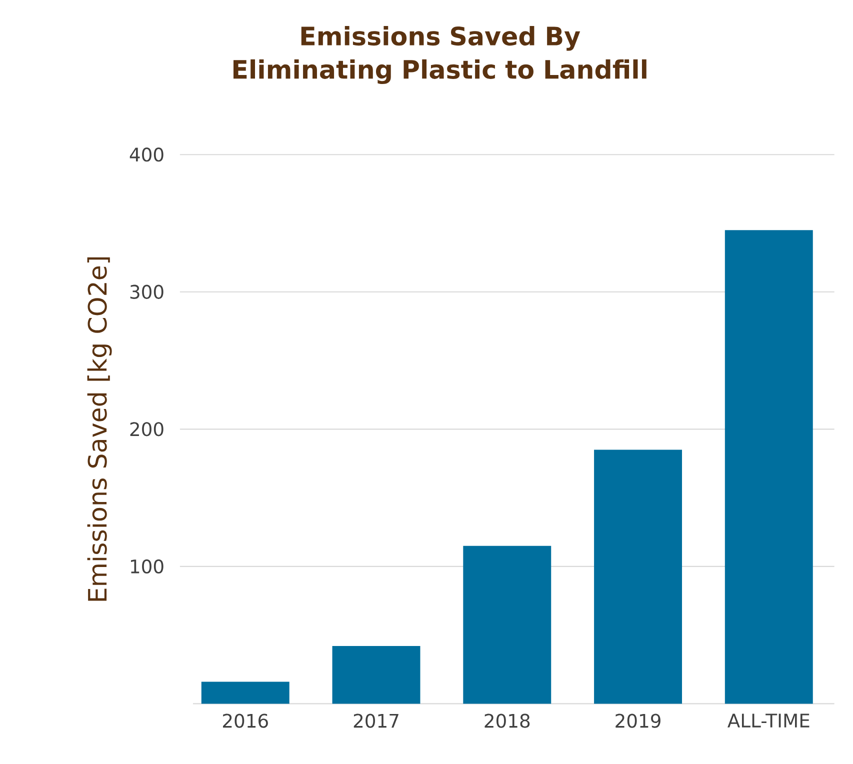 This screenshot has width=853, height=764. What do you see at coordinates (99, 429) in the screenshot?
I see `y-axis-title: Emissions Saved [kg CO2e]` at bounding box center [99, 429].